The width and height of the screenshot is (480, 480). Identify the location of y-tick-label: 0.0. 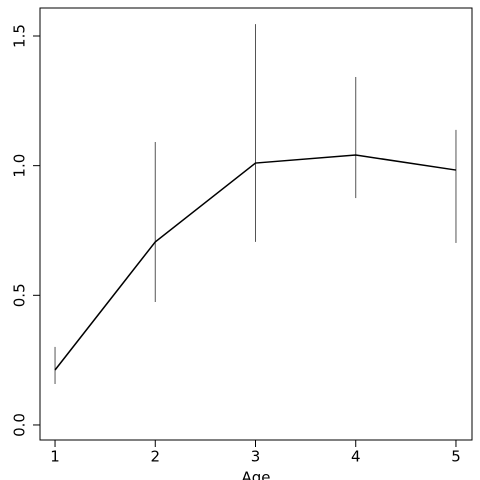
(20, 425).